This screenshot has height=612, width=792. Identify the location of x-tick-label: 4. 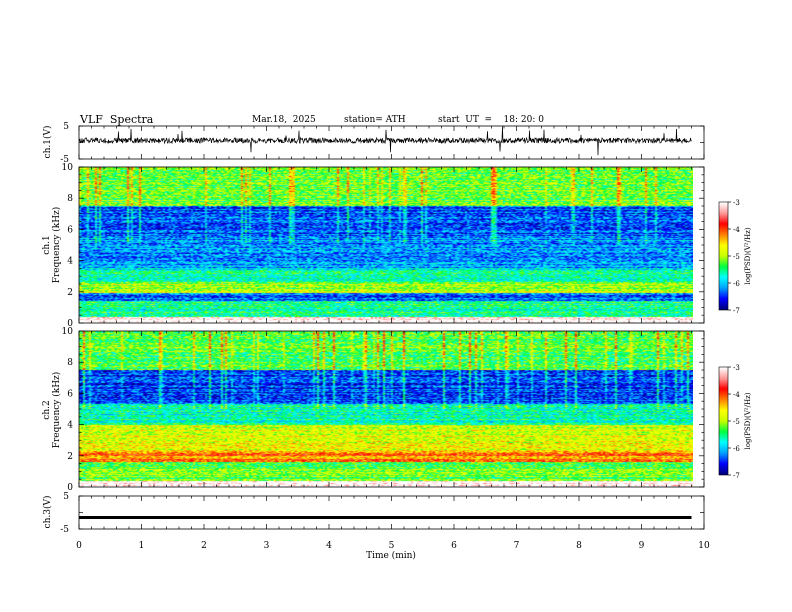
(329, 546).